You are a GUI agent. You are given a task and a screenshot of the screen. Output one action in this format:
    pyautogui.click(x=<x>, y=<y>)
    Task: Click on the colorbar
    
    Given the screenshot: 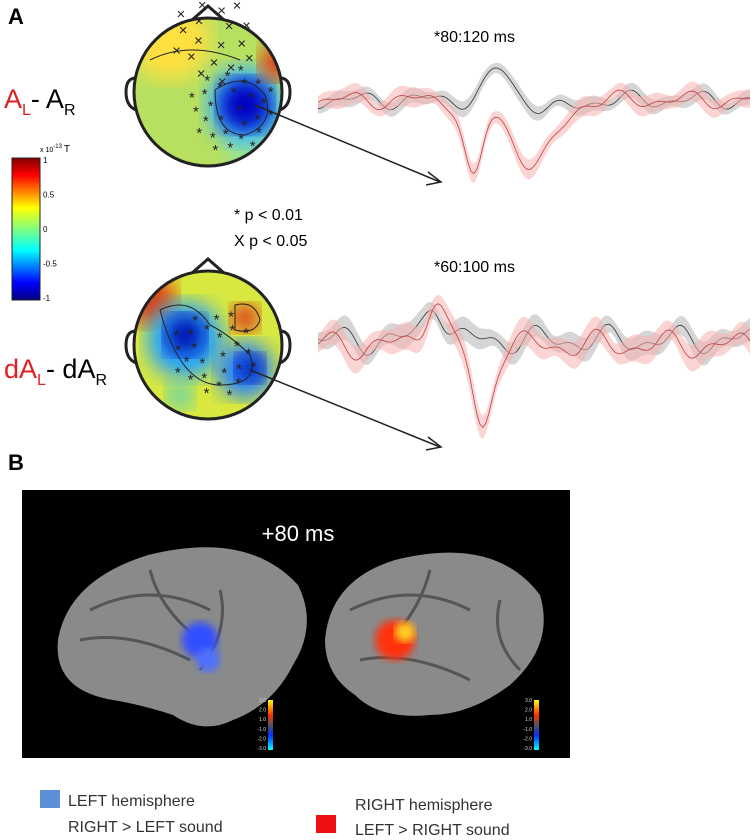 What is the action you would take?
    pyautogui.click(x=26, y=229)
    